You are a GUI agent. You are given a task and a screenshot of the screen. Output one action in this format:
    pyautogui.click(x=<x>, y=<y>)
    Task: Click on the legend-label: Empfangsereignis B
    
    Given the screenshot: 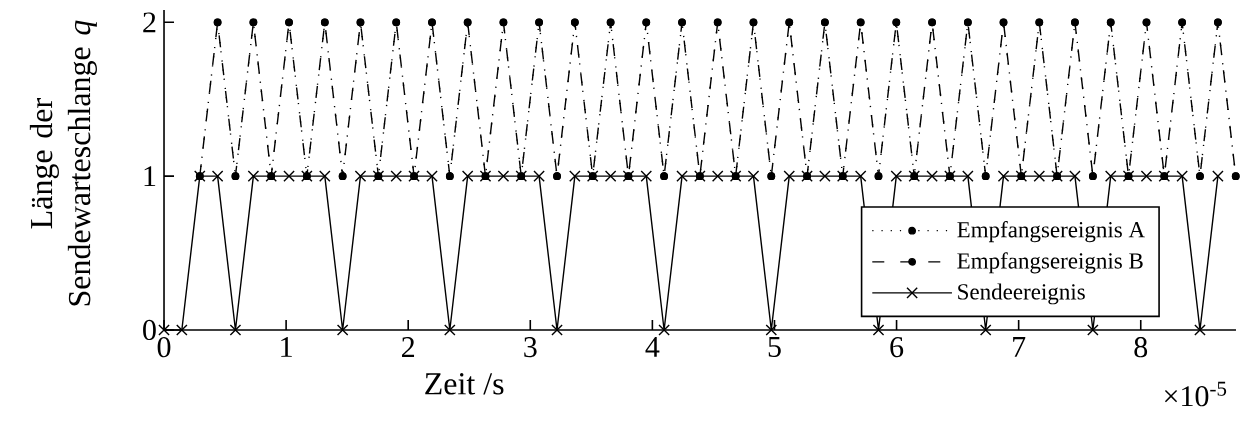 What is the action you would take?
    pyautogui.click(x=1050, y=263)
    